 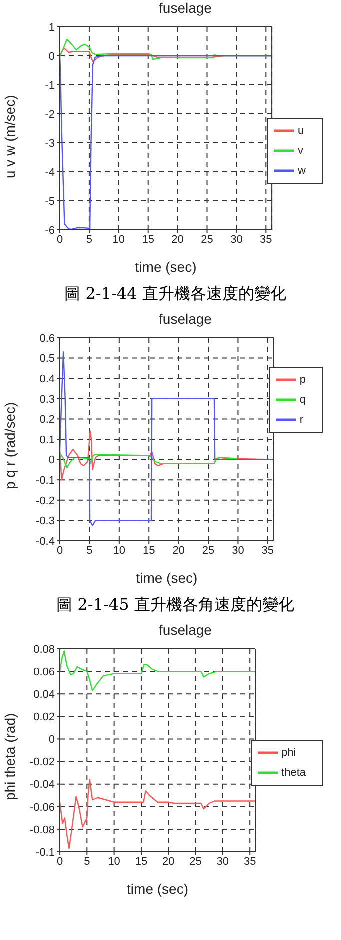 I want to click on y-tick-label: -1, so click(x=50, y=86).